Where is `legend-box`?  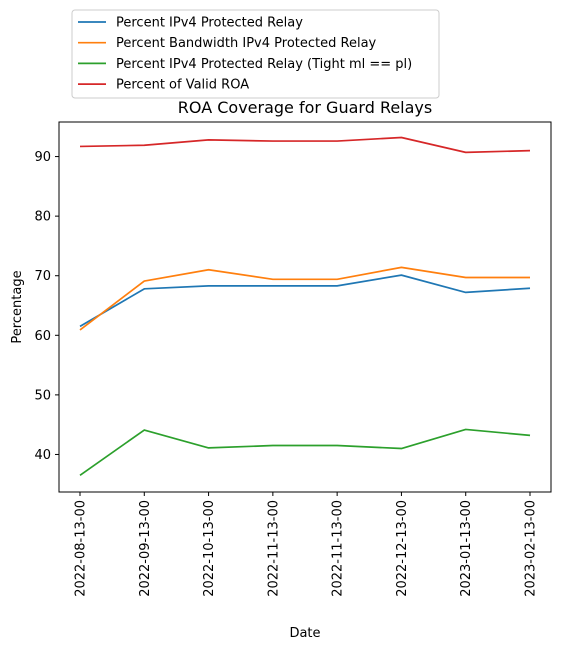 legend-box is located at coordinates (255, 54).